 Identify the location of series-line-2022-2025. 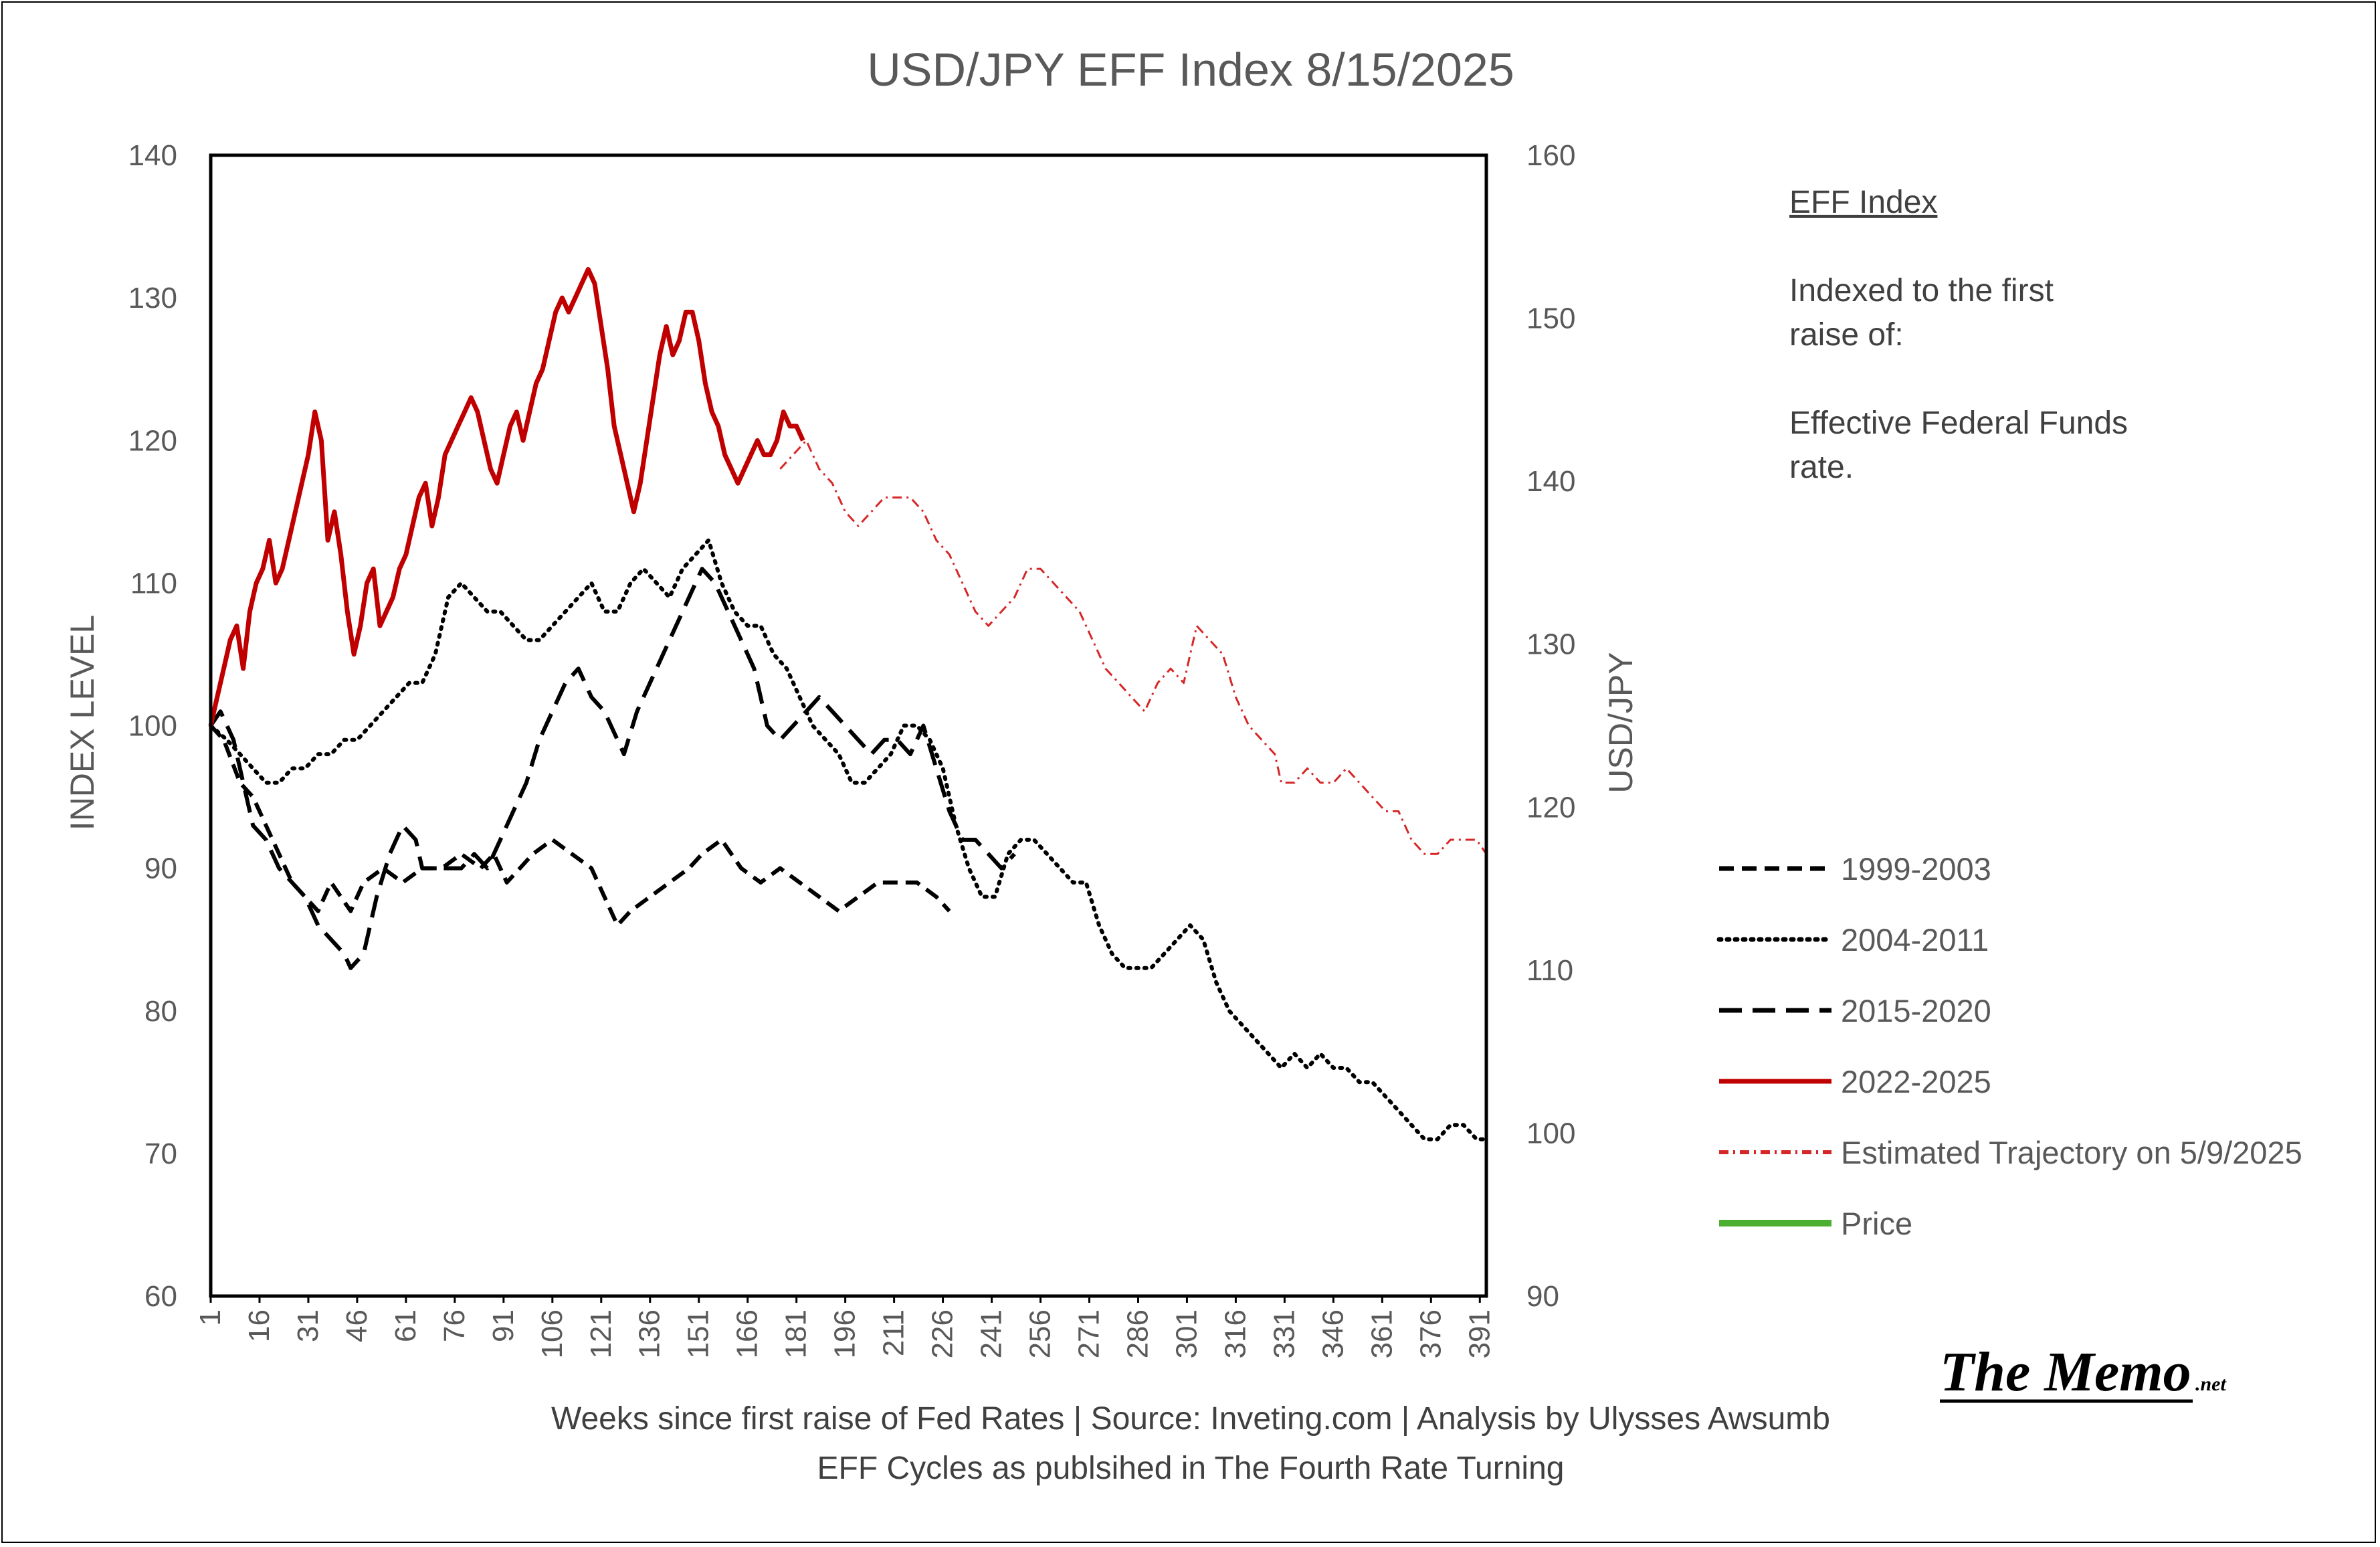
(506, 497).